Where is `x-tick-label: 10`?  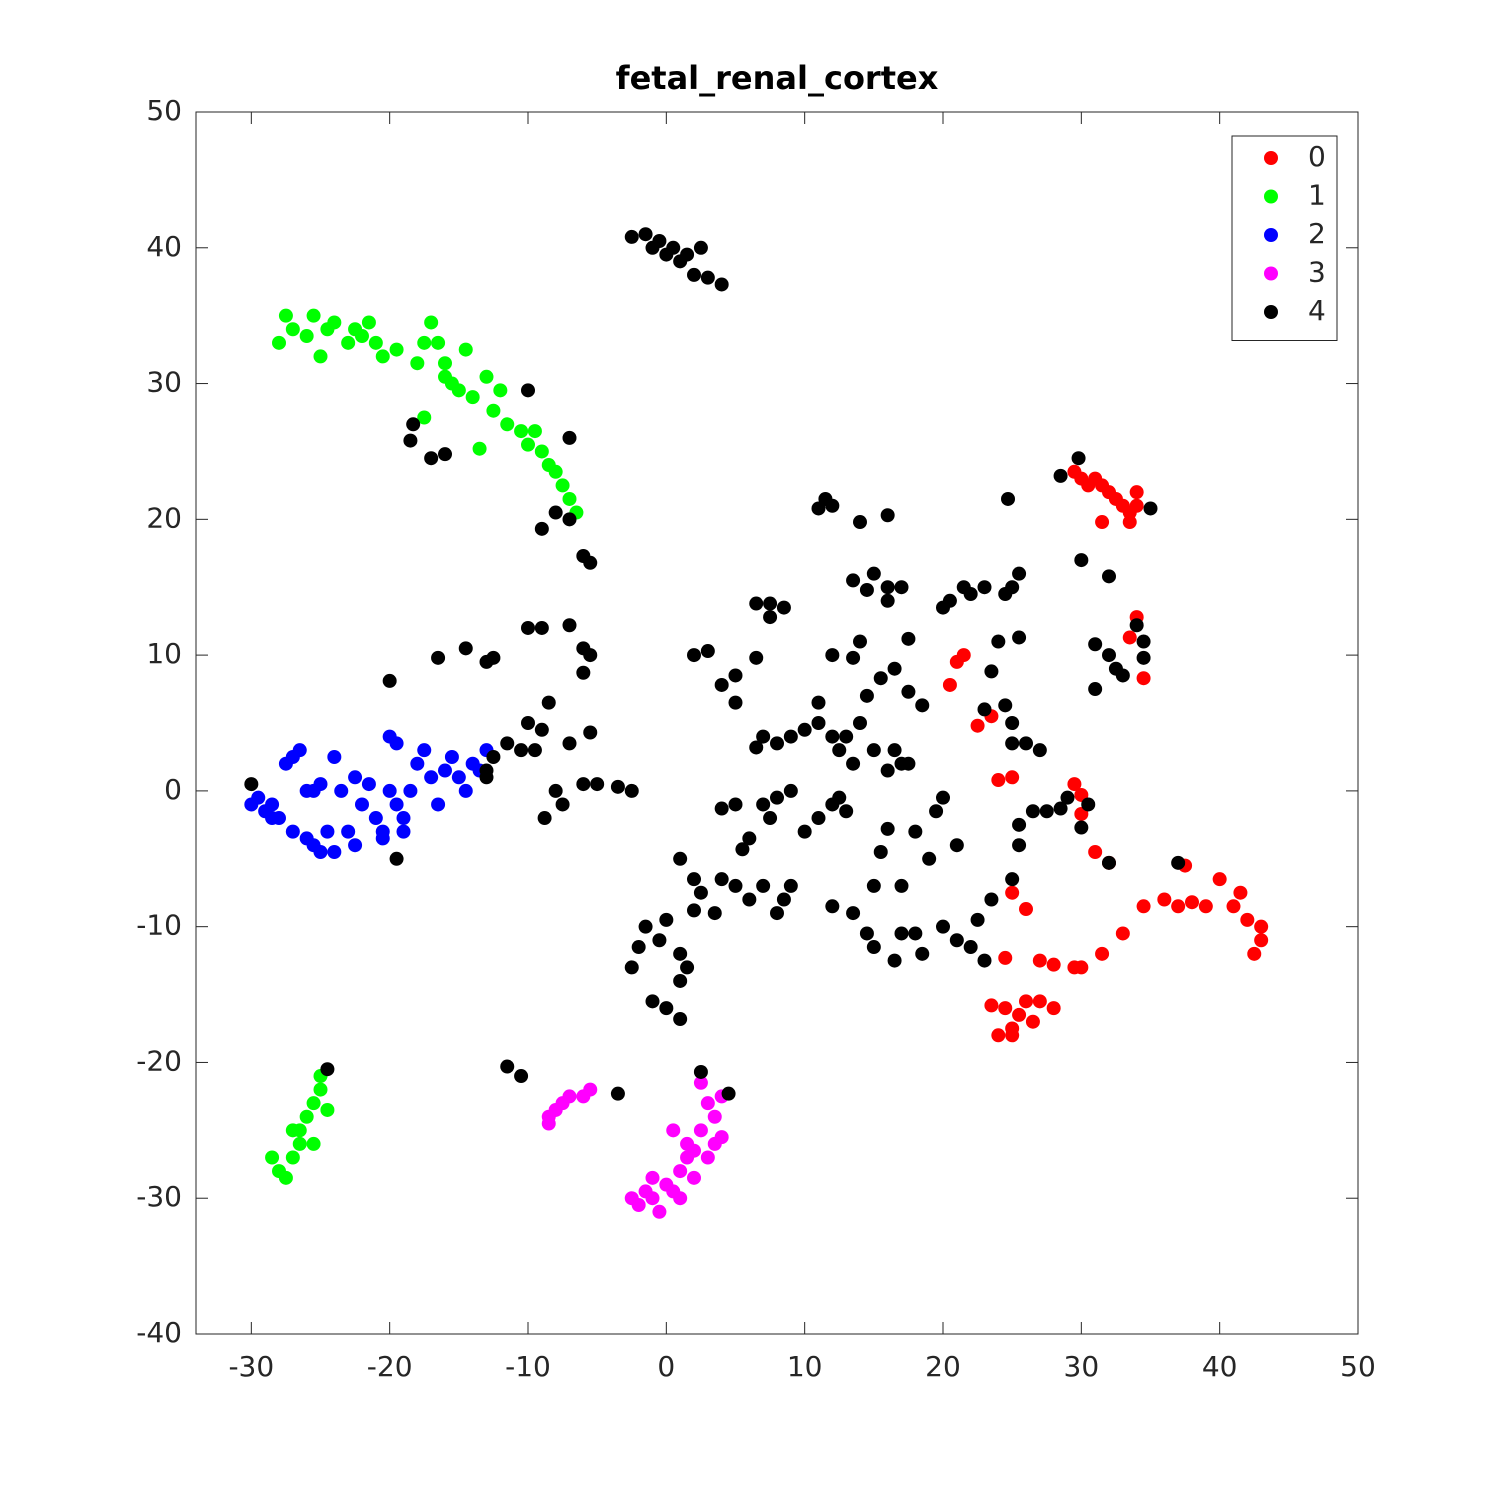 x-tick-label: 10 is located at coordinates (805, 1366).